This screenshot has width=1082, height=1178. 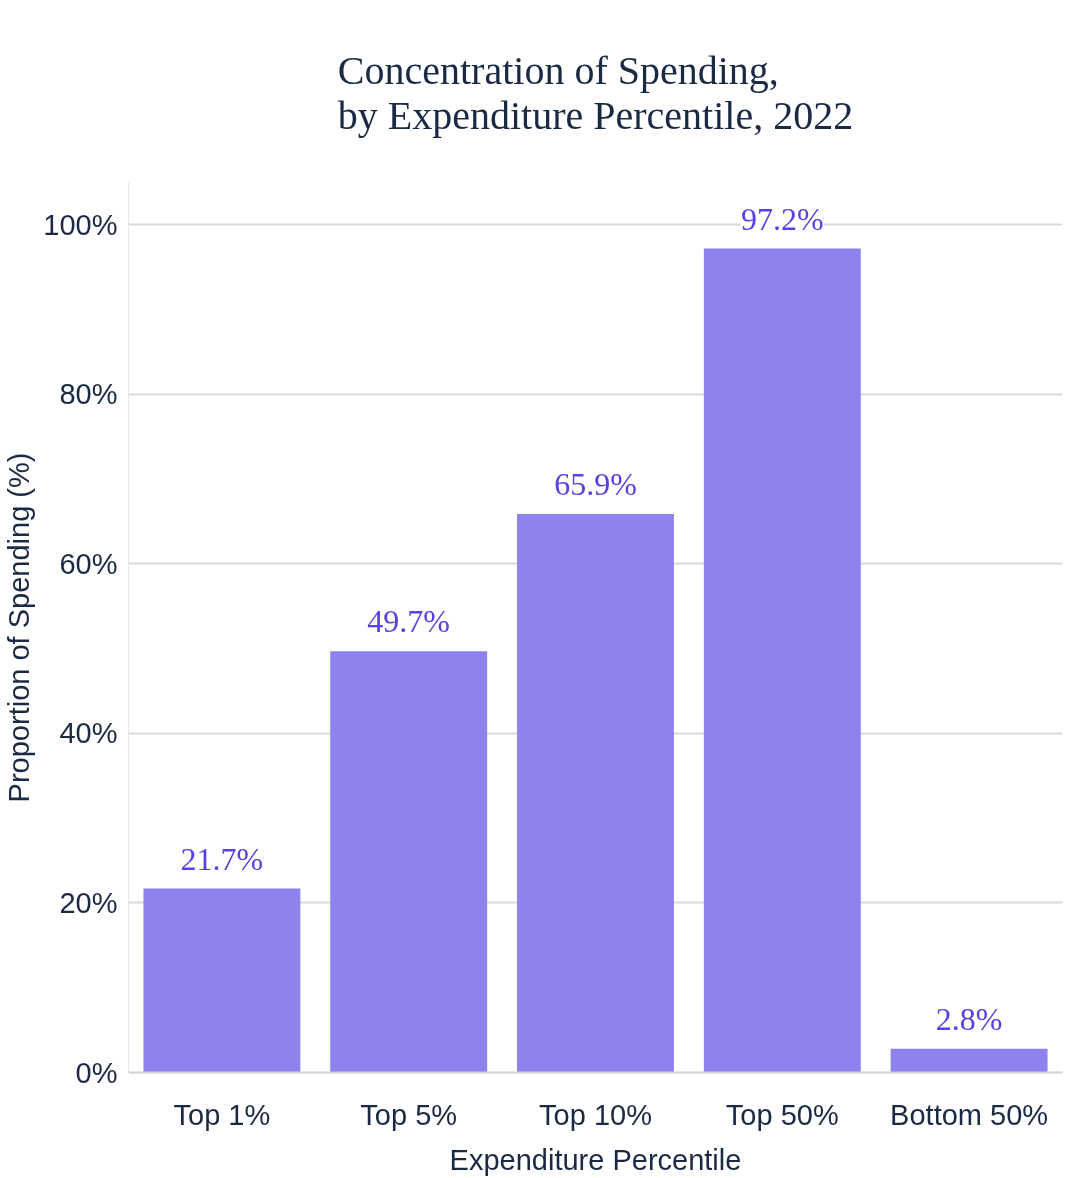 I want to click on y-tick-label: 0%, so click(x=96, y=1072).